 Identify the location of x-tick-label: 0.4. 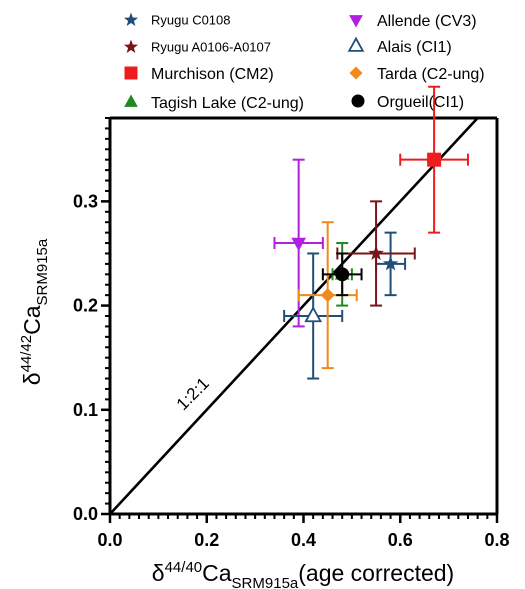
(303, 540).